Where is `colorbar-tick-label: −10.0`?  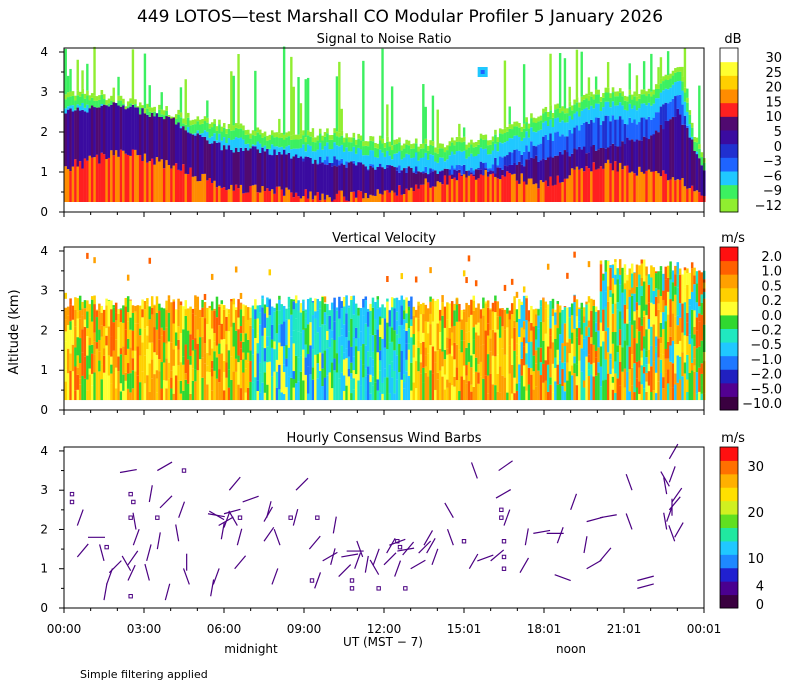 colorbar-tick-label: −10.0 is located at coordinates (762, 404).